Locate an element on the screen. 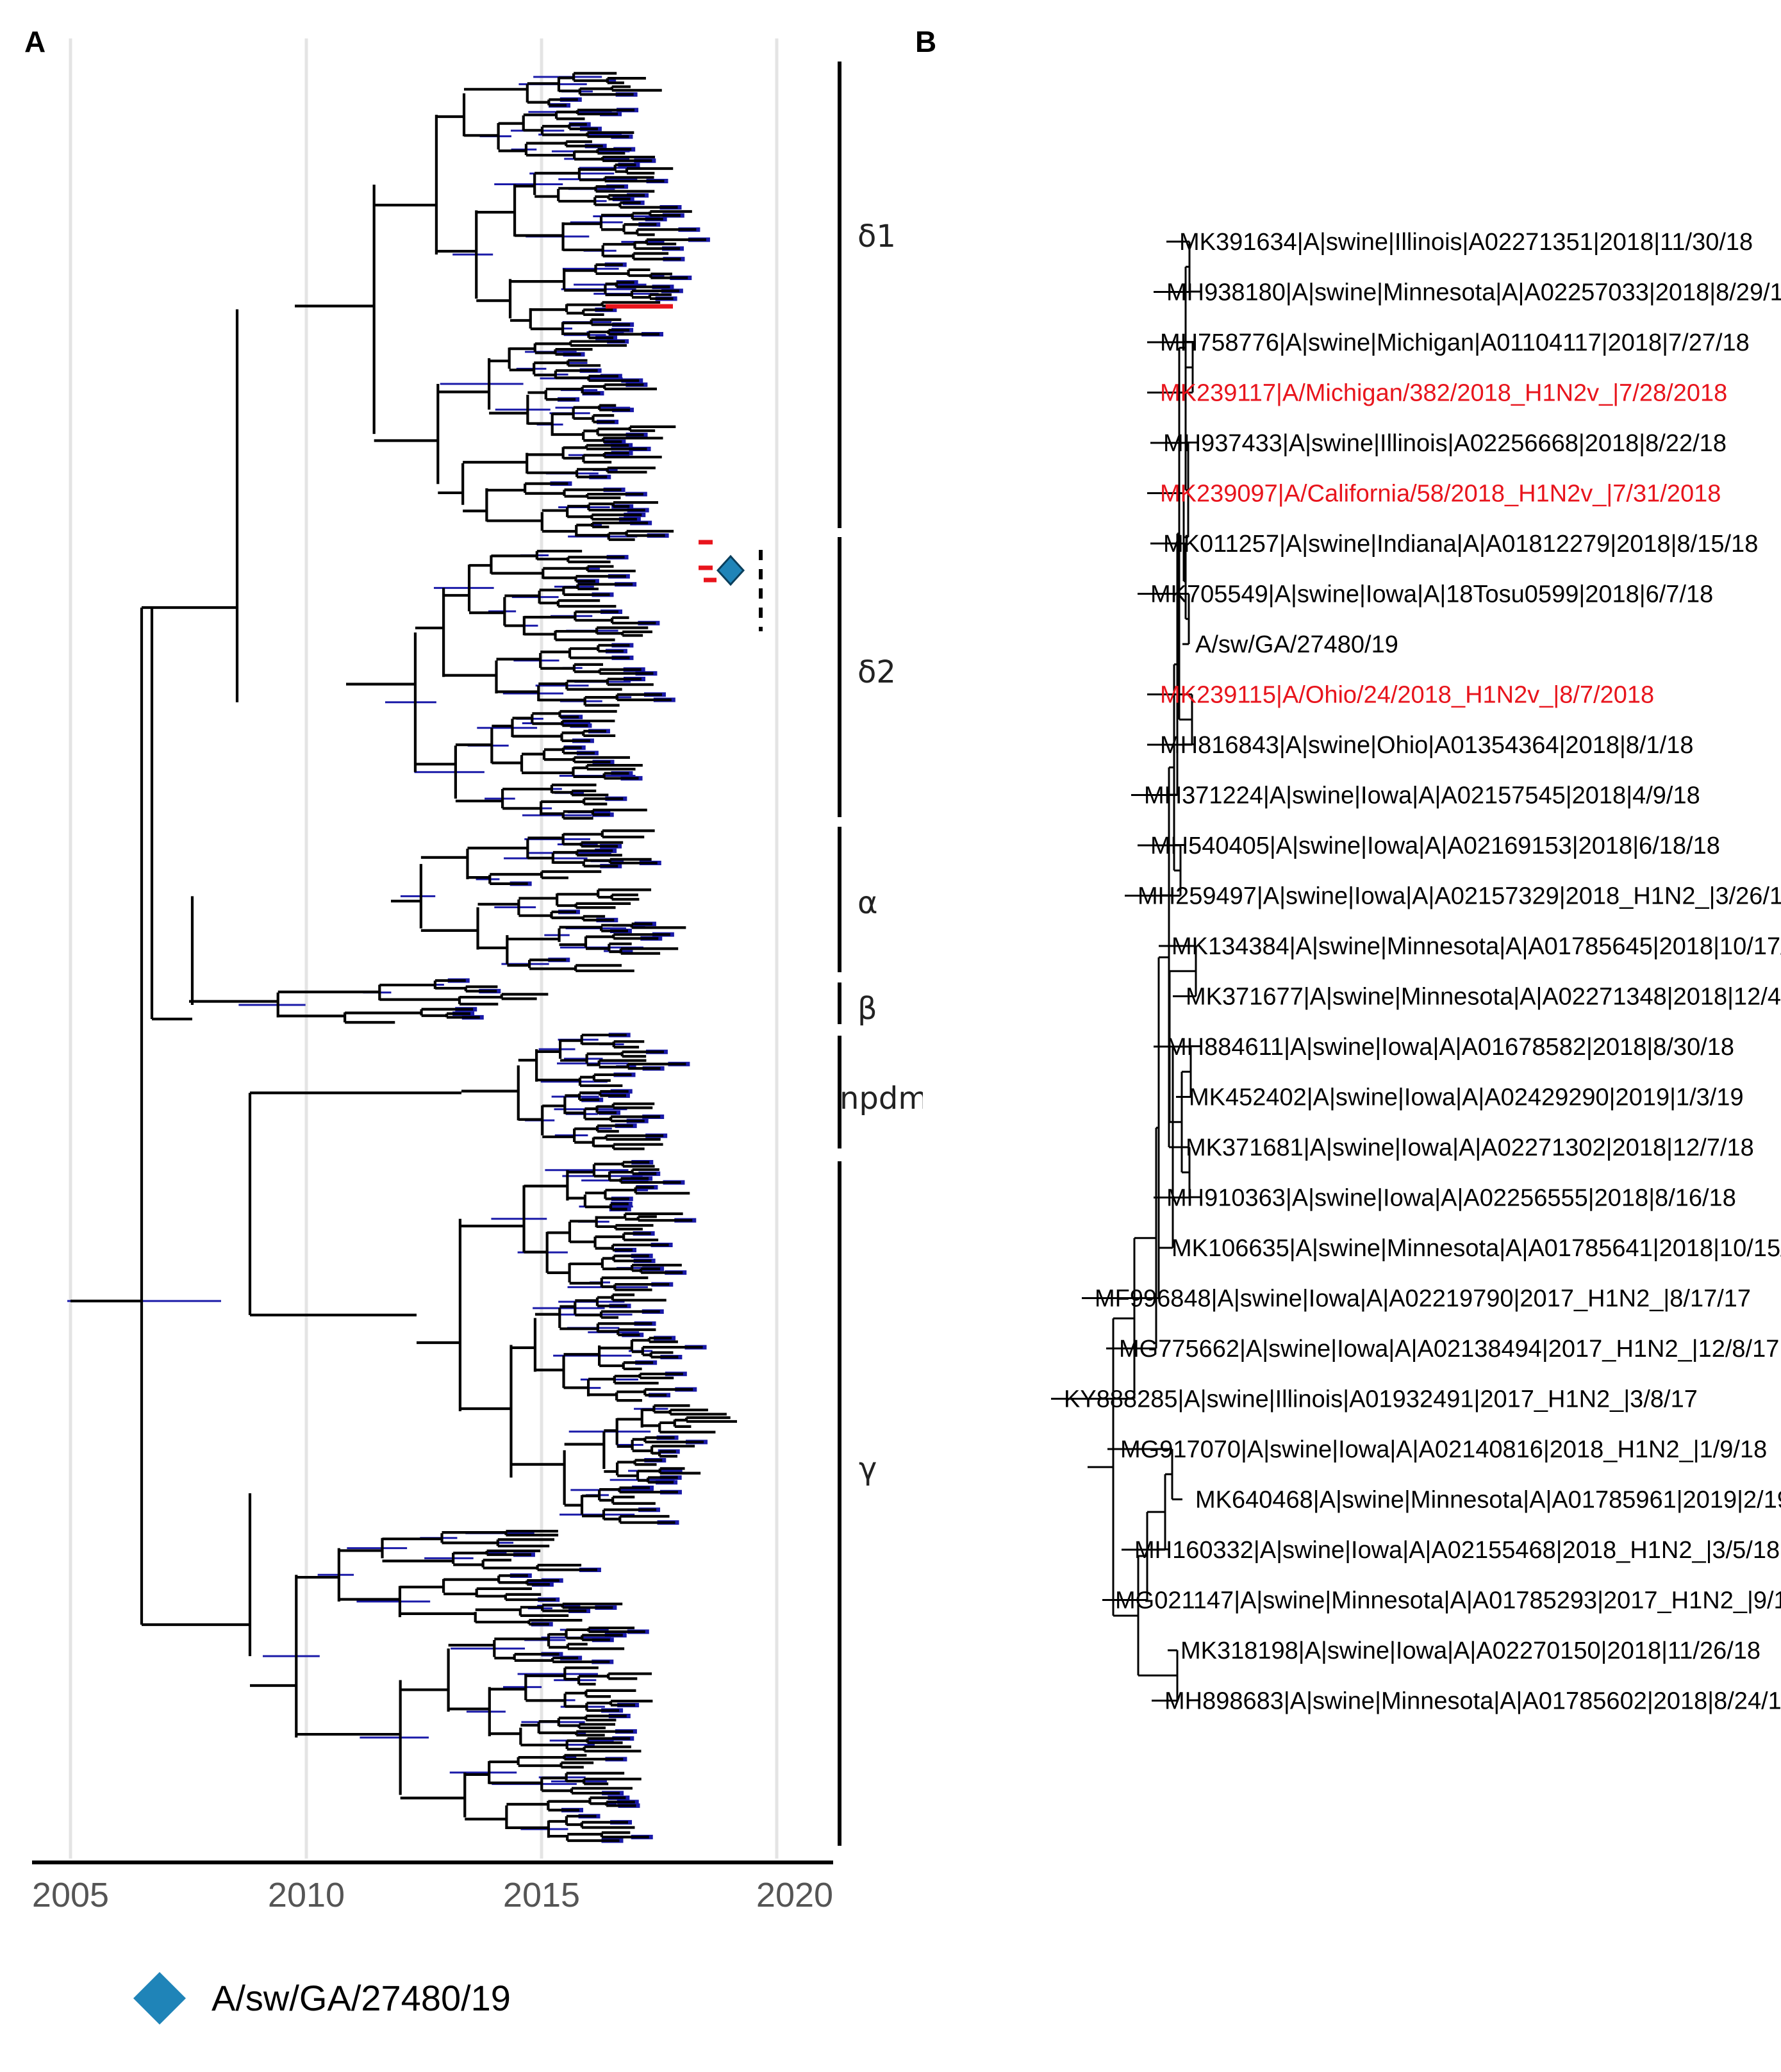 This screenshot has height=2072, width=1781. subtree-branch-paths is located at coordinates (1124, 971).